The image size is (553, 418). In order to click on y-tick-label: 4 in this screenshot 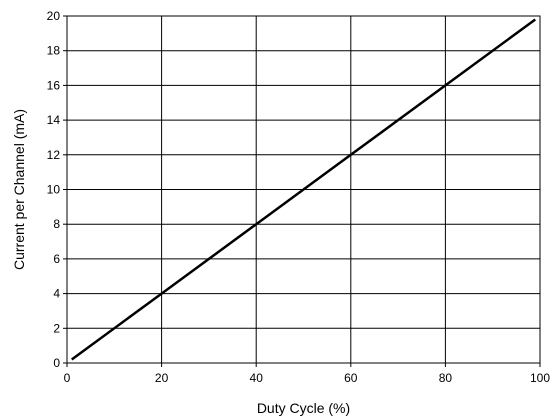, I will do `click(56, 294)`.